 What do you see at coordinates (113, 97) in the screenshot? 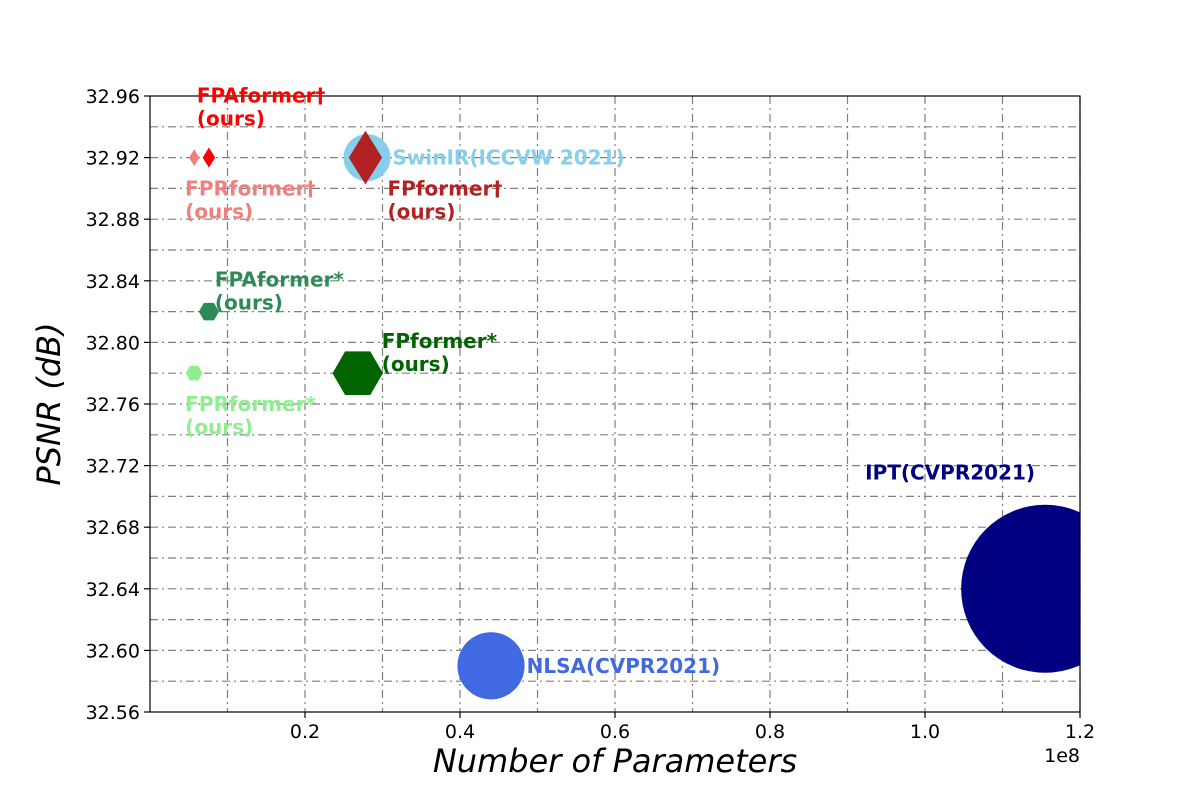
I see `y-tick-label: 32.96` at bounding box center [113, 97].